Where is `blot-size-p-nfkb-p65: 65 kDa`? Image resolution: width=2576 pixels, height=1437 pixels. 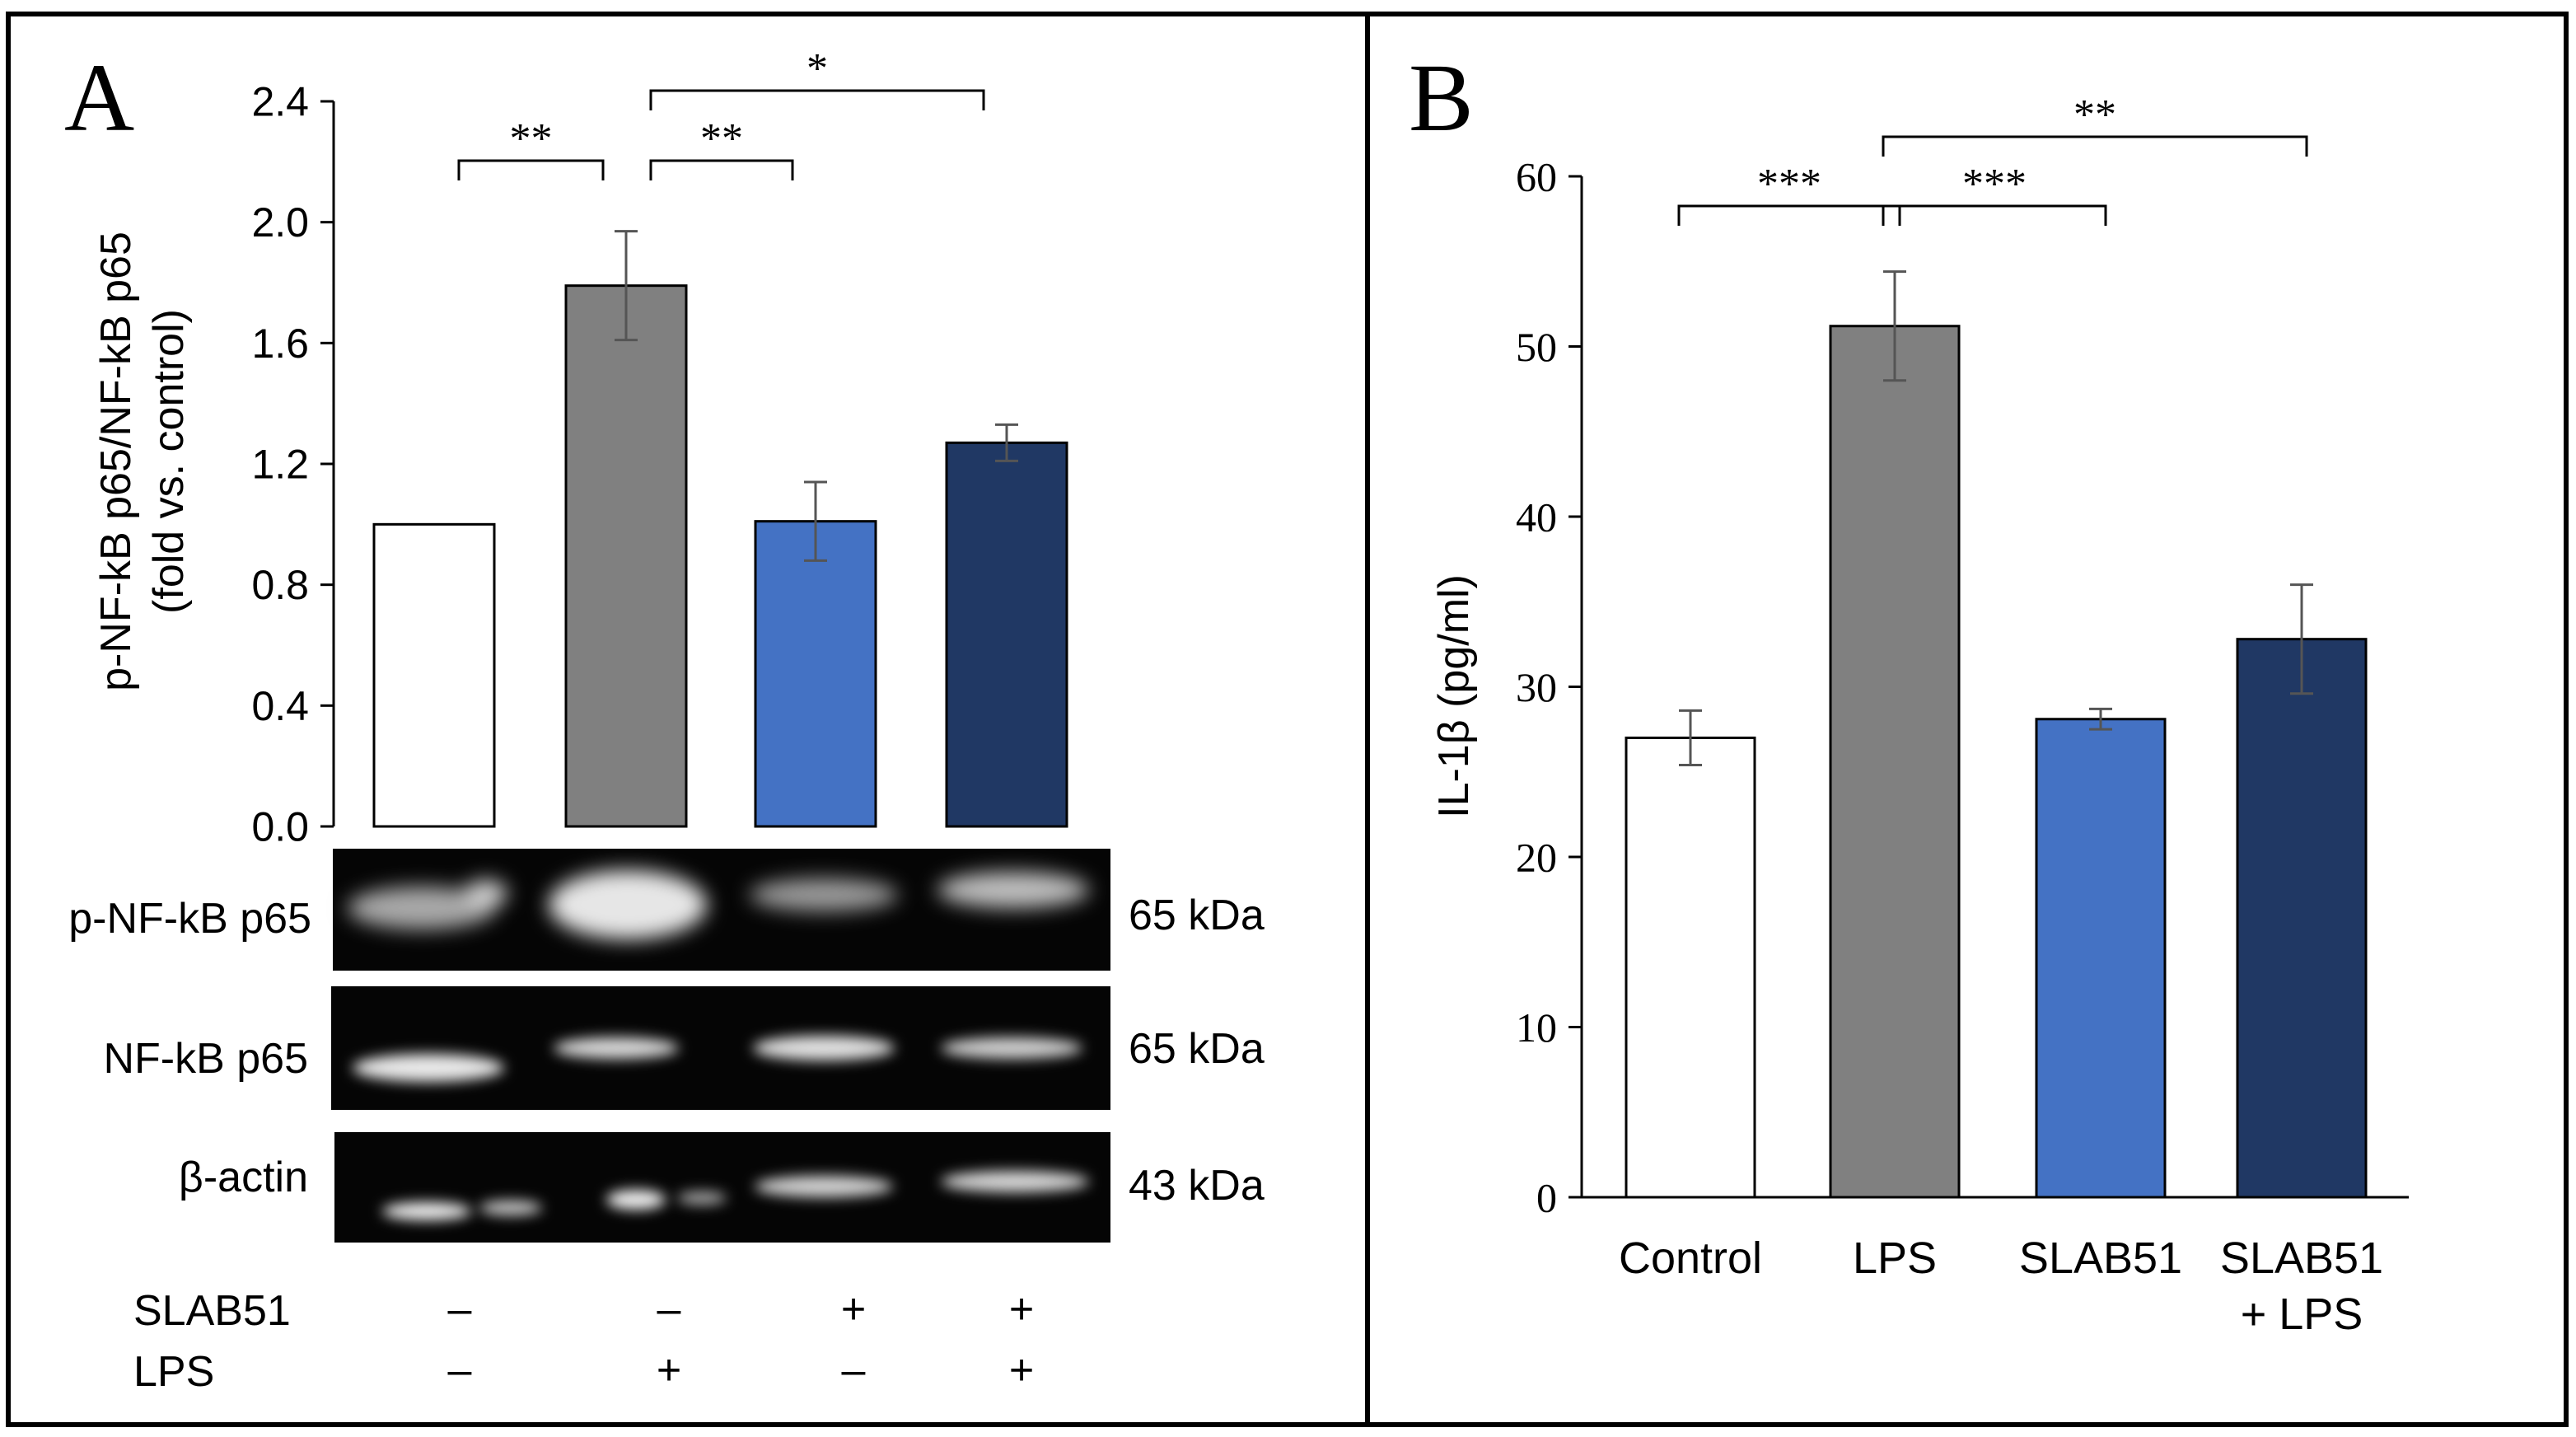 blot-size-p-nfkb-p65: 65 kDa is located at coordinates (1197, 915).